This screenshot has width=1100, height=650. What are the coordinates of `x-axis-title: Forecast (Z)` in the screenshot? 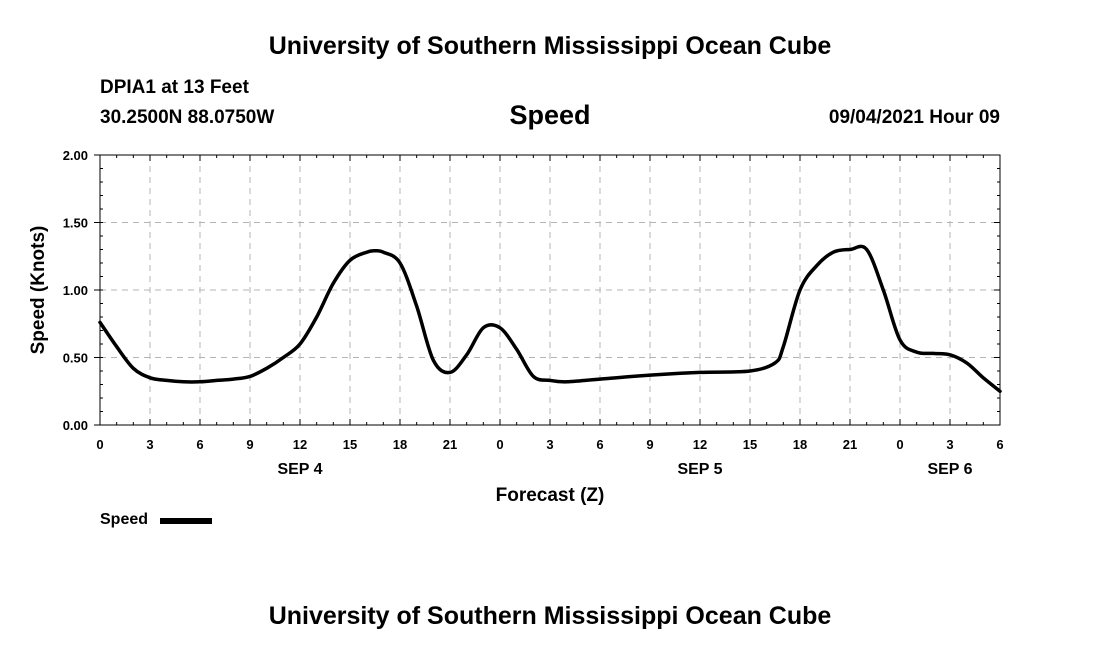 It's located at (550, 495).